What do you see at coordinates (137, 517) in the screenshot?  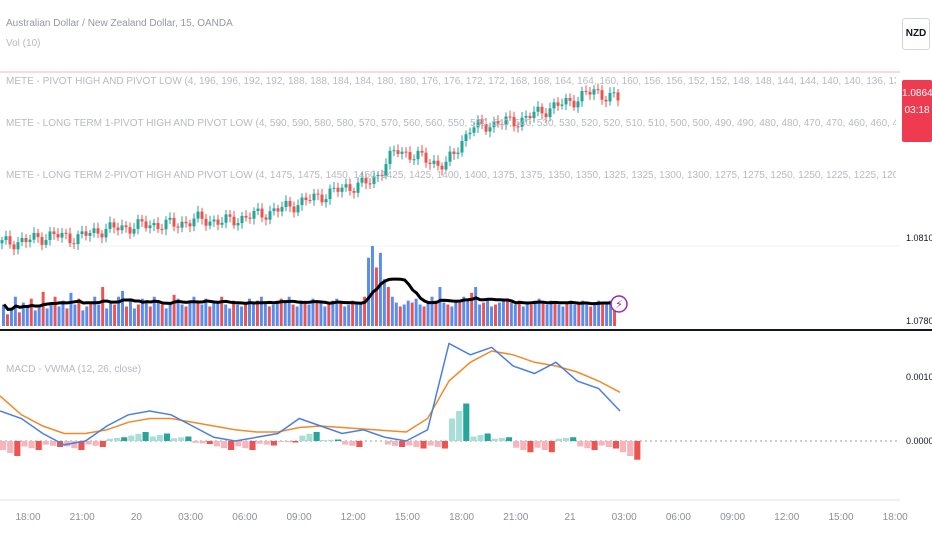 I see `time-axis-label: 20` at bounding box center [137, 517].